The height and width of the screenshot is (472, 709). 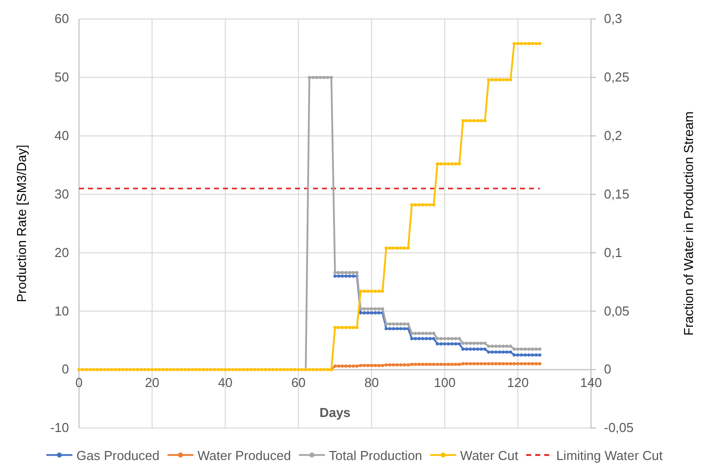 I want to click on x-tick-label: 140, so click(x=591, y=382).